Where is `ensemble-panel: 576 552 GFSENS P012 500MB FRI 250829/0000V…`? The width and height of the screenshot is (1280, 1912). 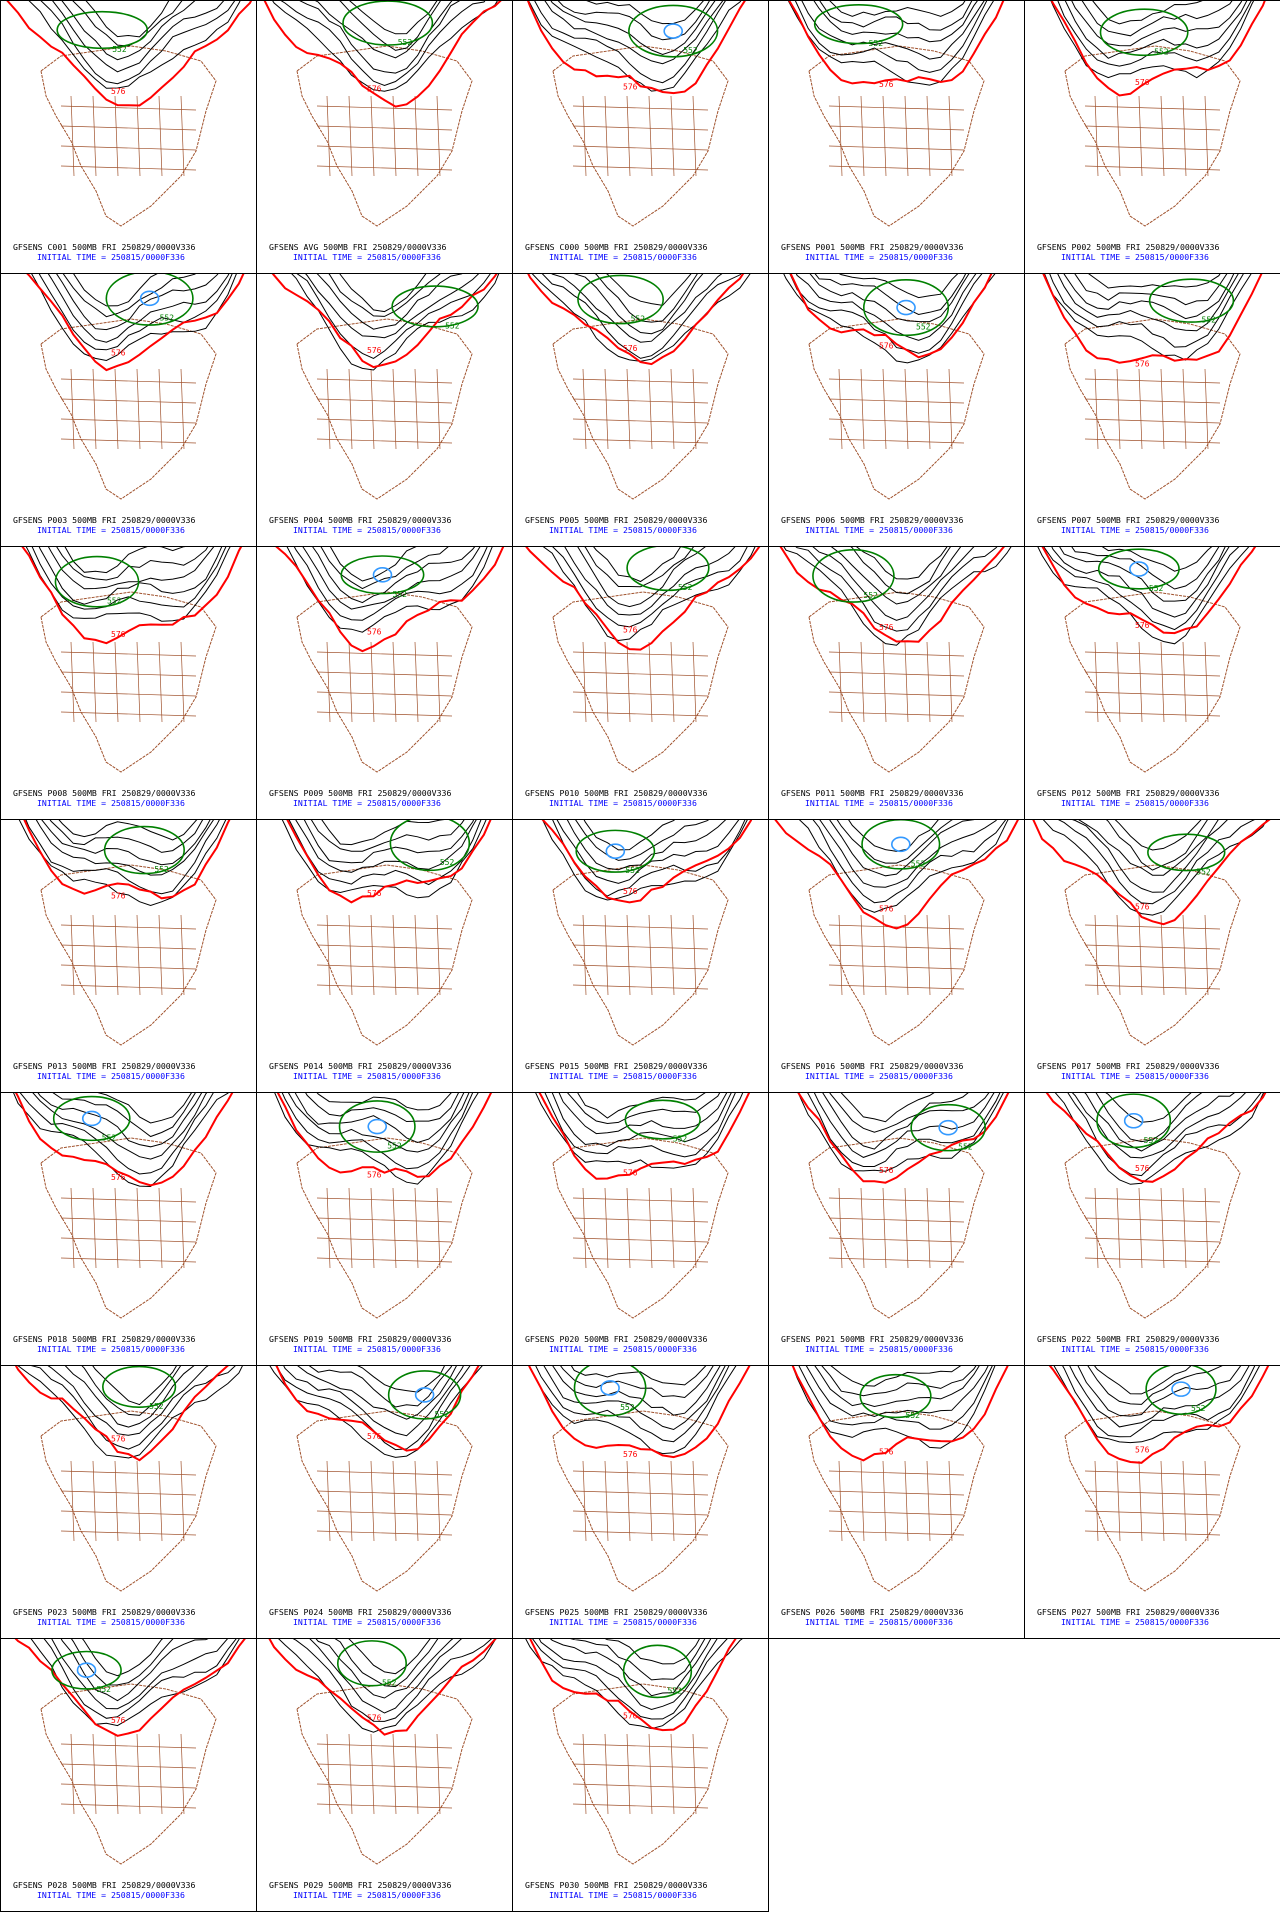
ensemble-panel: 576 552 GFSENS P012 500MB FRI 250829/0000V… is located at coordinates (1152, 683).